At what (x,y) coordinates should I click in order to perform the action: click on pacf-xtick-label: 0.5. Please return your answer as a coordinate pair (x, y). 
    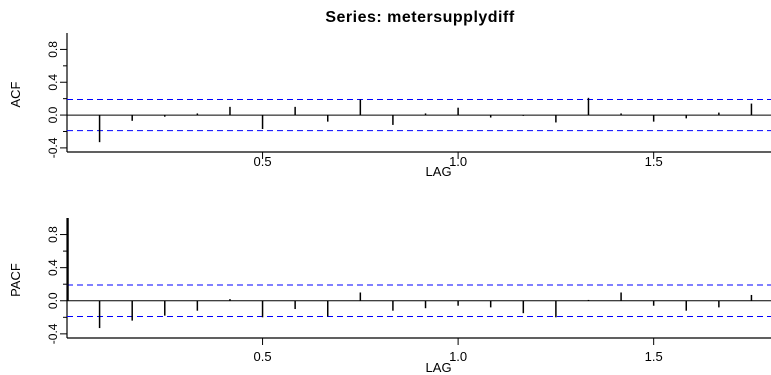
    Looking at the image, I should click on (263, 356).